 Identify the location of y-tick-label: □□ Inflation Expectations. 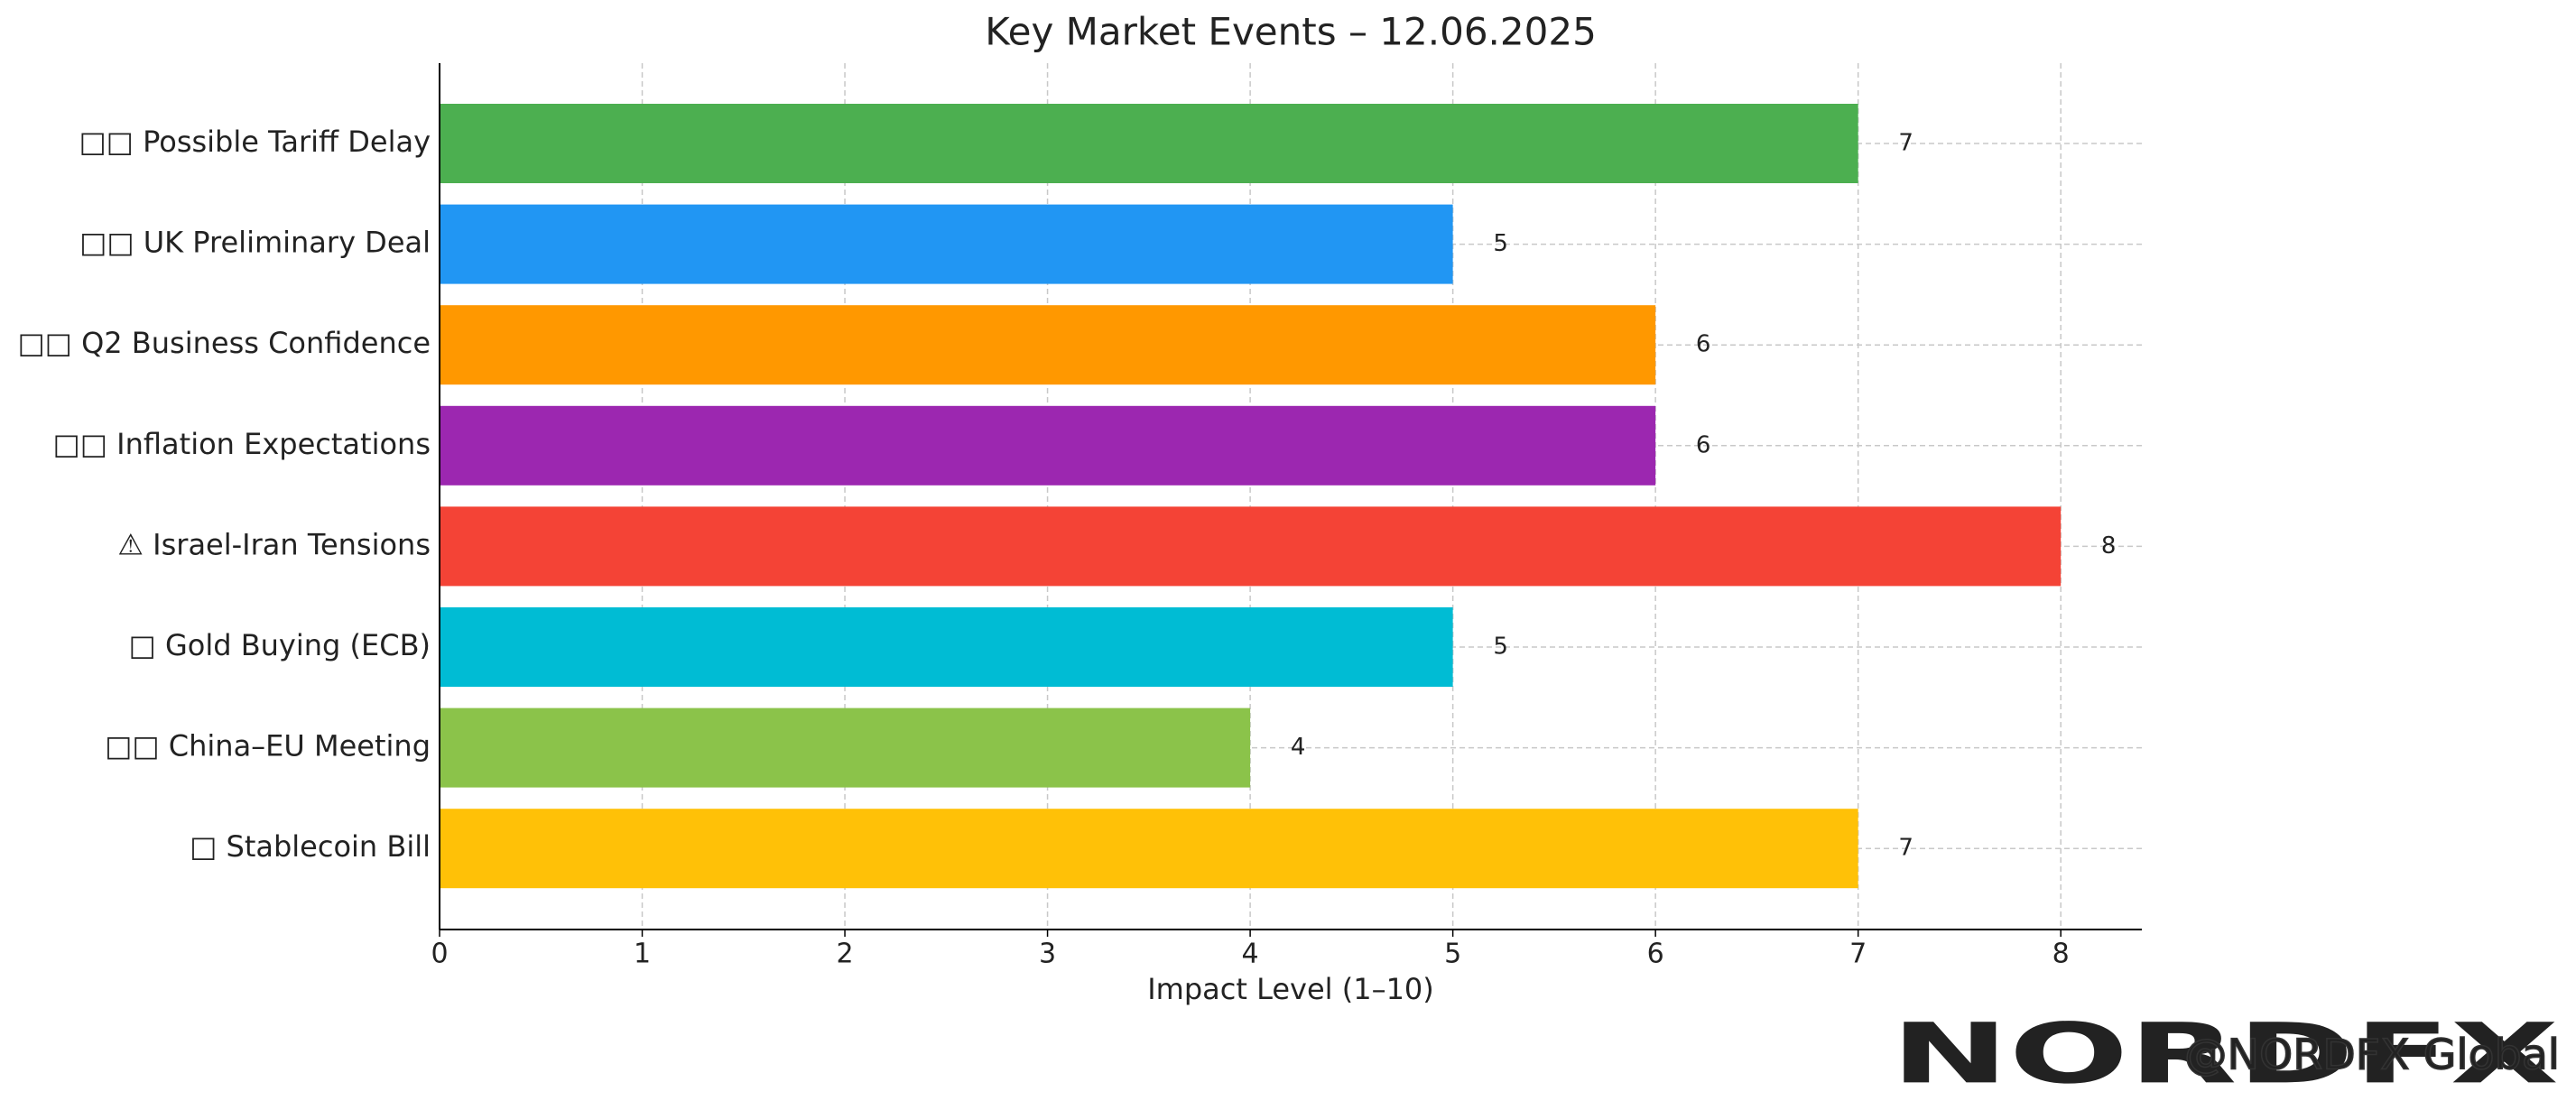
(242, 444).